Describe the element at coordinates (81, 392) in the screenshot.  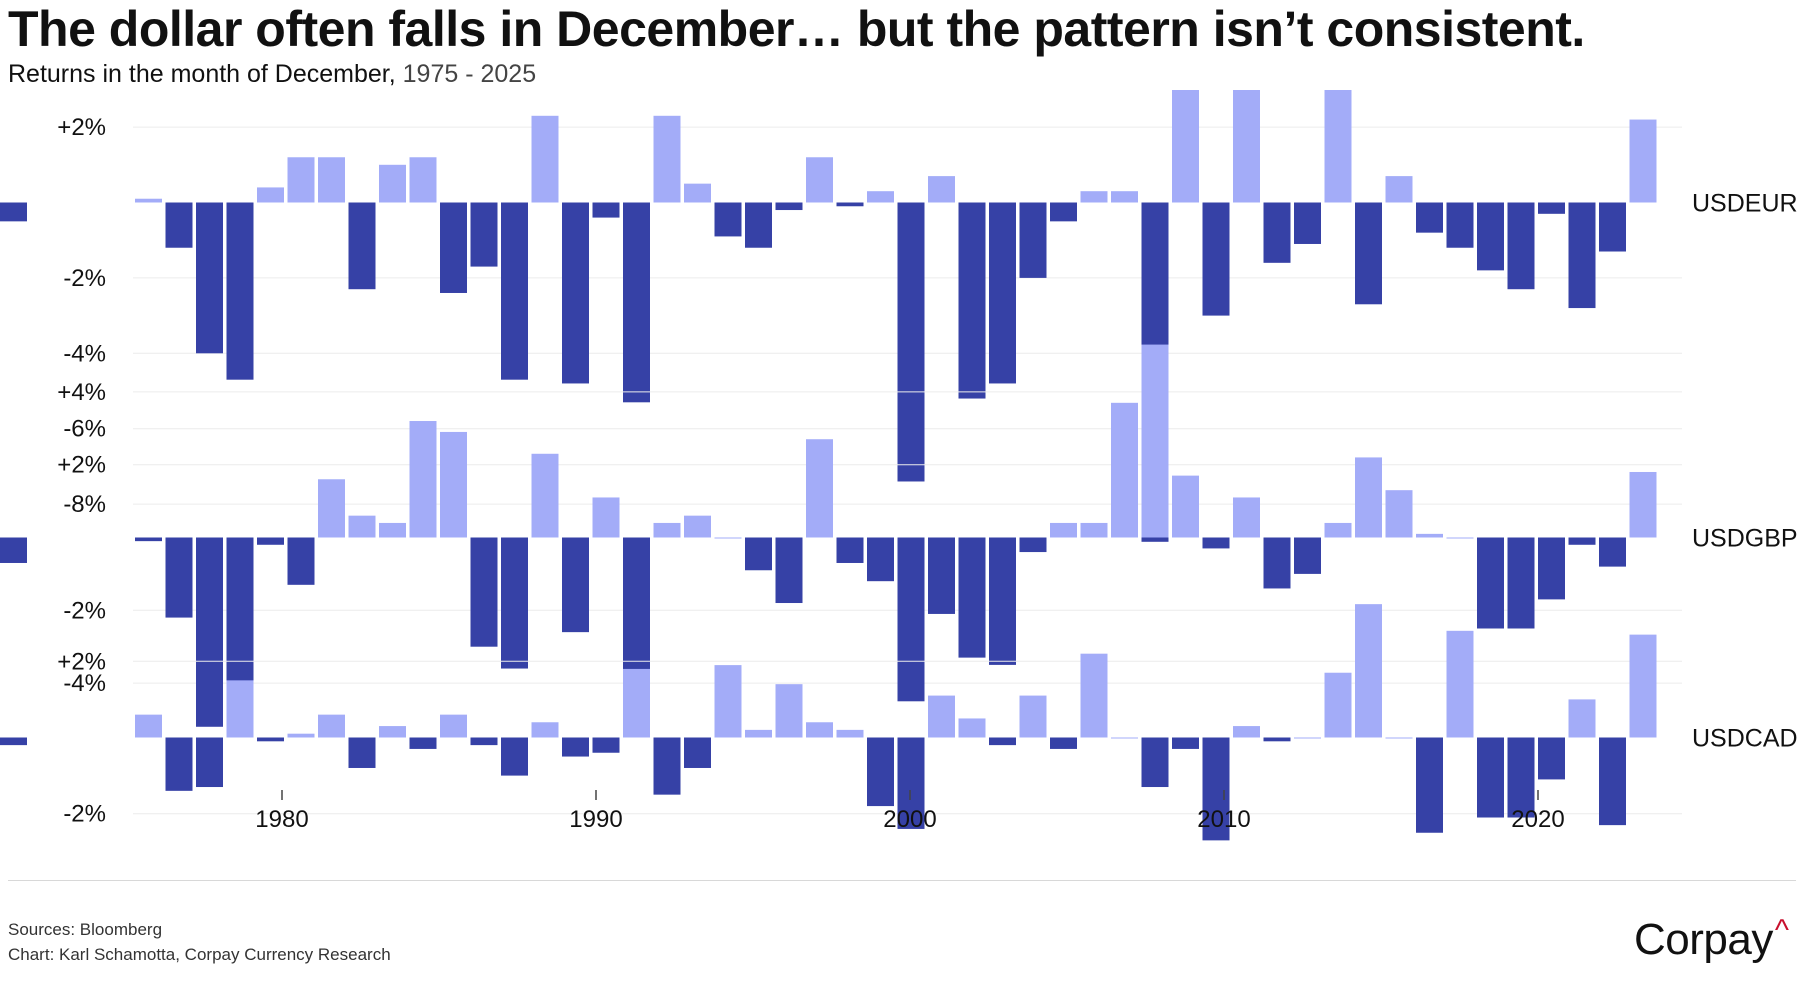
I see `y-tick-label: +4%` at that location.